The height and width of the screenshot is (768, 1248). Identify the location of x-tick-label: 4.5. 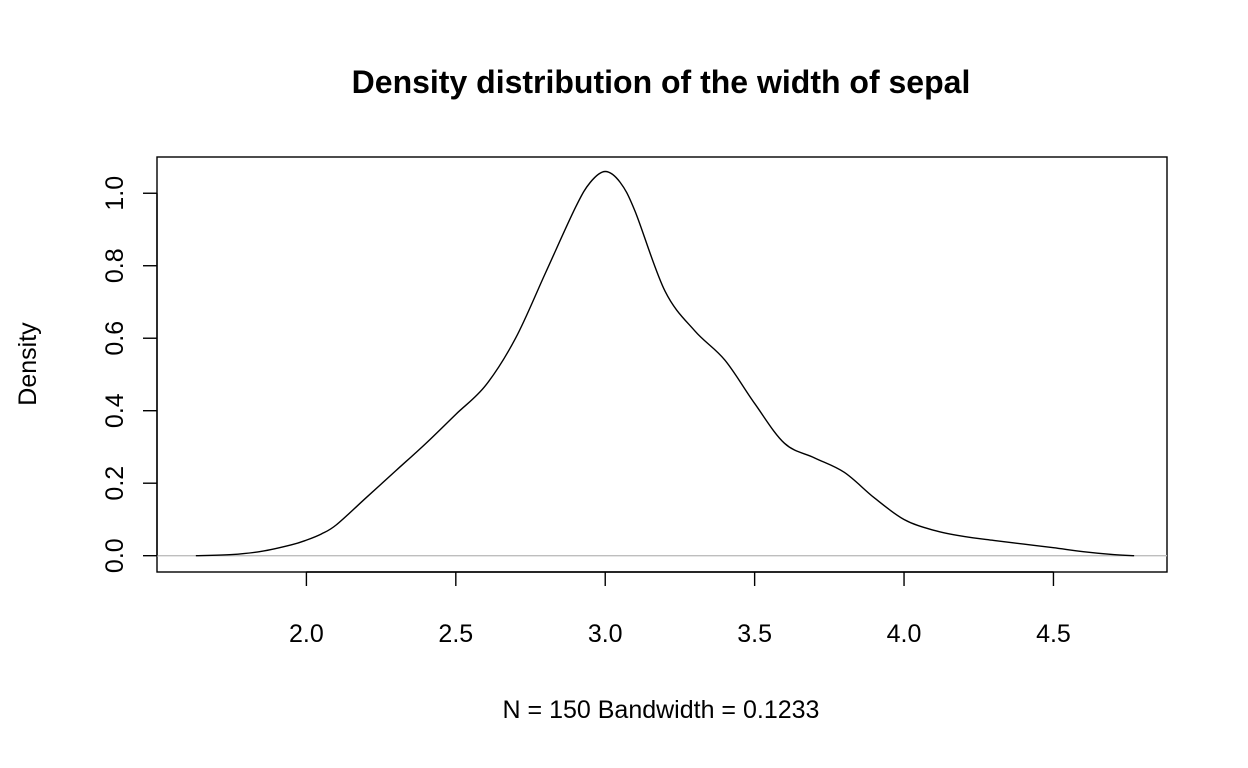
(1053, 634).